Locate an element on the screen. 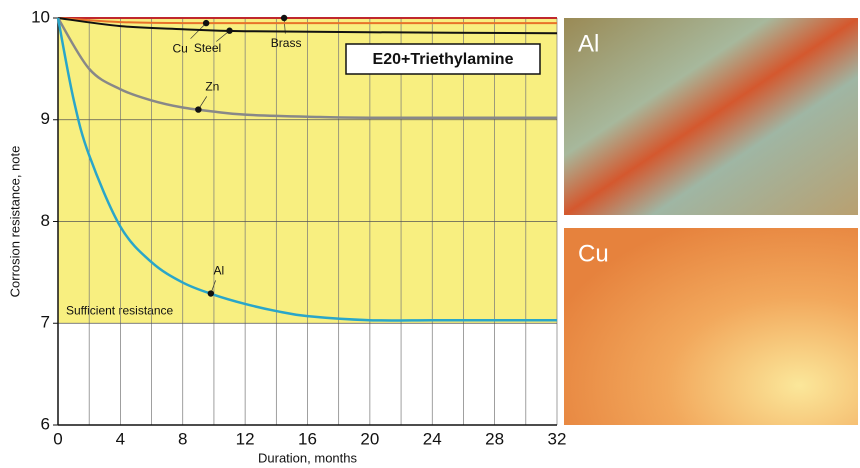 This screenshot has width=860, height=468. x-tick-label: 12 is located at coordinates (245, 438).